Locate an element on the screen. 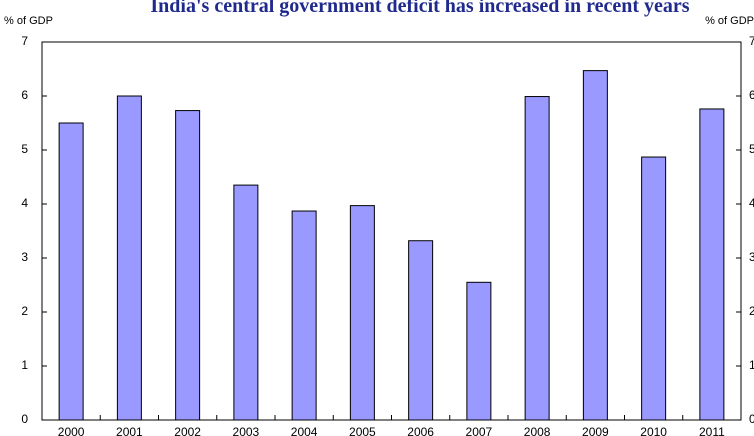 Image resolution: width=754 pixels, height=436 pixels. y2-tick-label: 1 is located at coordinates (751, 365).